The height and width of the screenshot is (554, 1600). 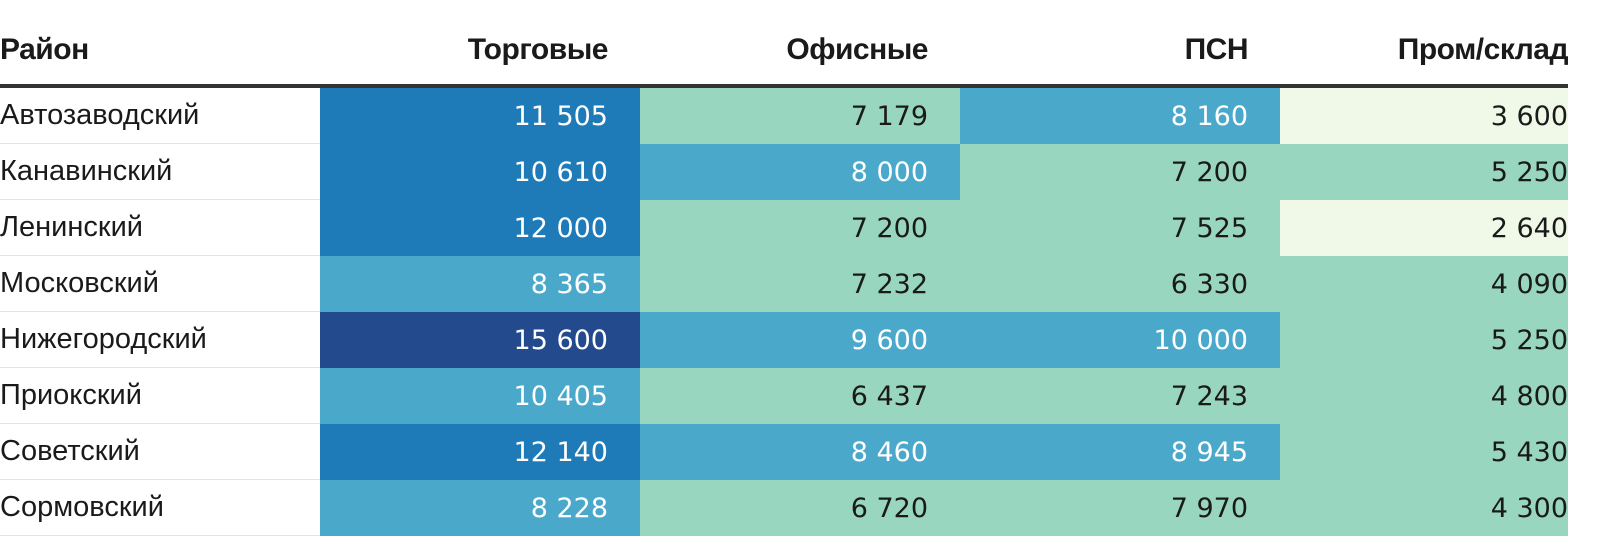 I want to click on cell-value: 8 365, so click(x=569, y=284).